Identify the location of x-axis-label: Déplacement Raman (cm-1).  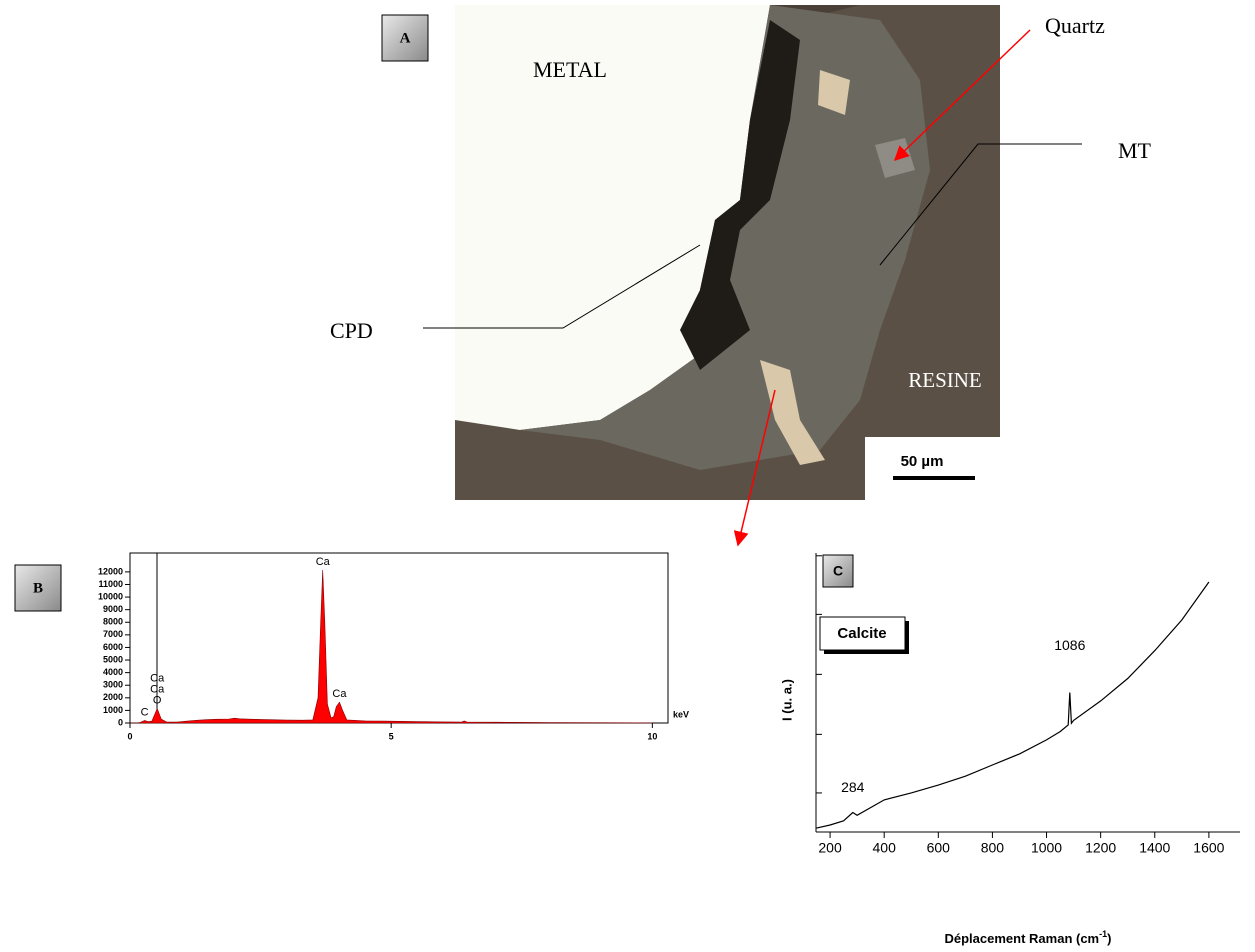
(1028, 937).